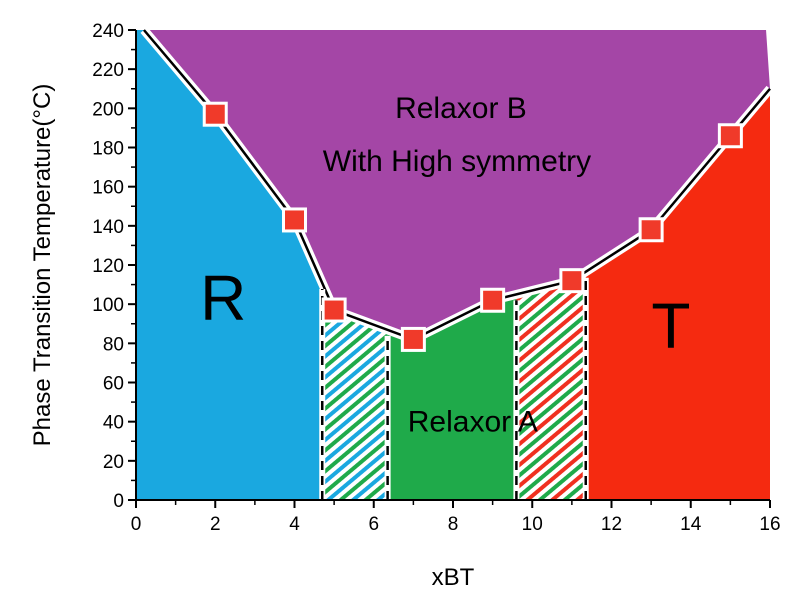  What do you see at coordinates (42, 265) in the screenshot?
I see `y-axis-title: Phase Transition Temperature(°C)` at bounding box center [42, 265].